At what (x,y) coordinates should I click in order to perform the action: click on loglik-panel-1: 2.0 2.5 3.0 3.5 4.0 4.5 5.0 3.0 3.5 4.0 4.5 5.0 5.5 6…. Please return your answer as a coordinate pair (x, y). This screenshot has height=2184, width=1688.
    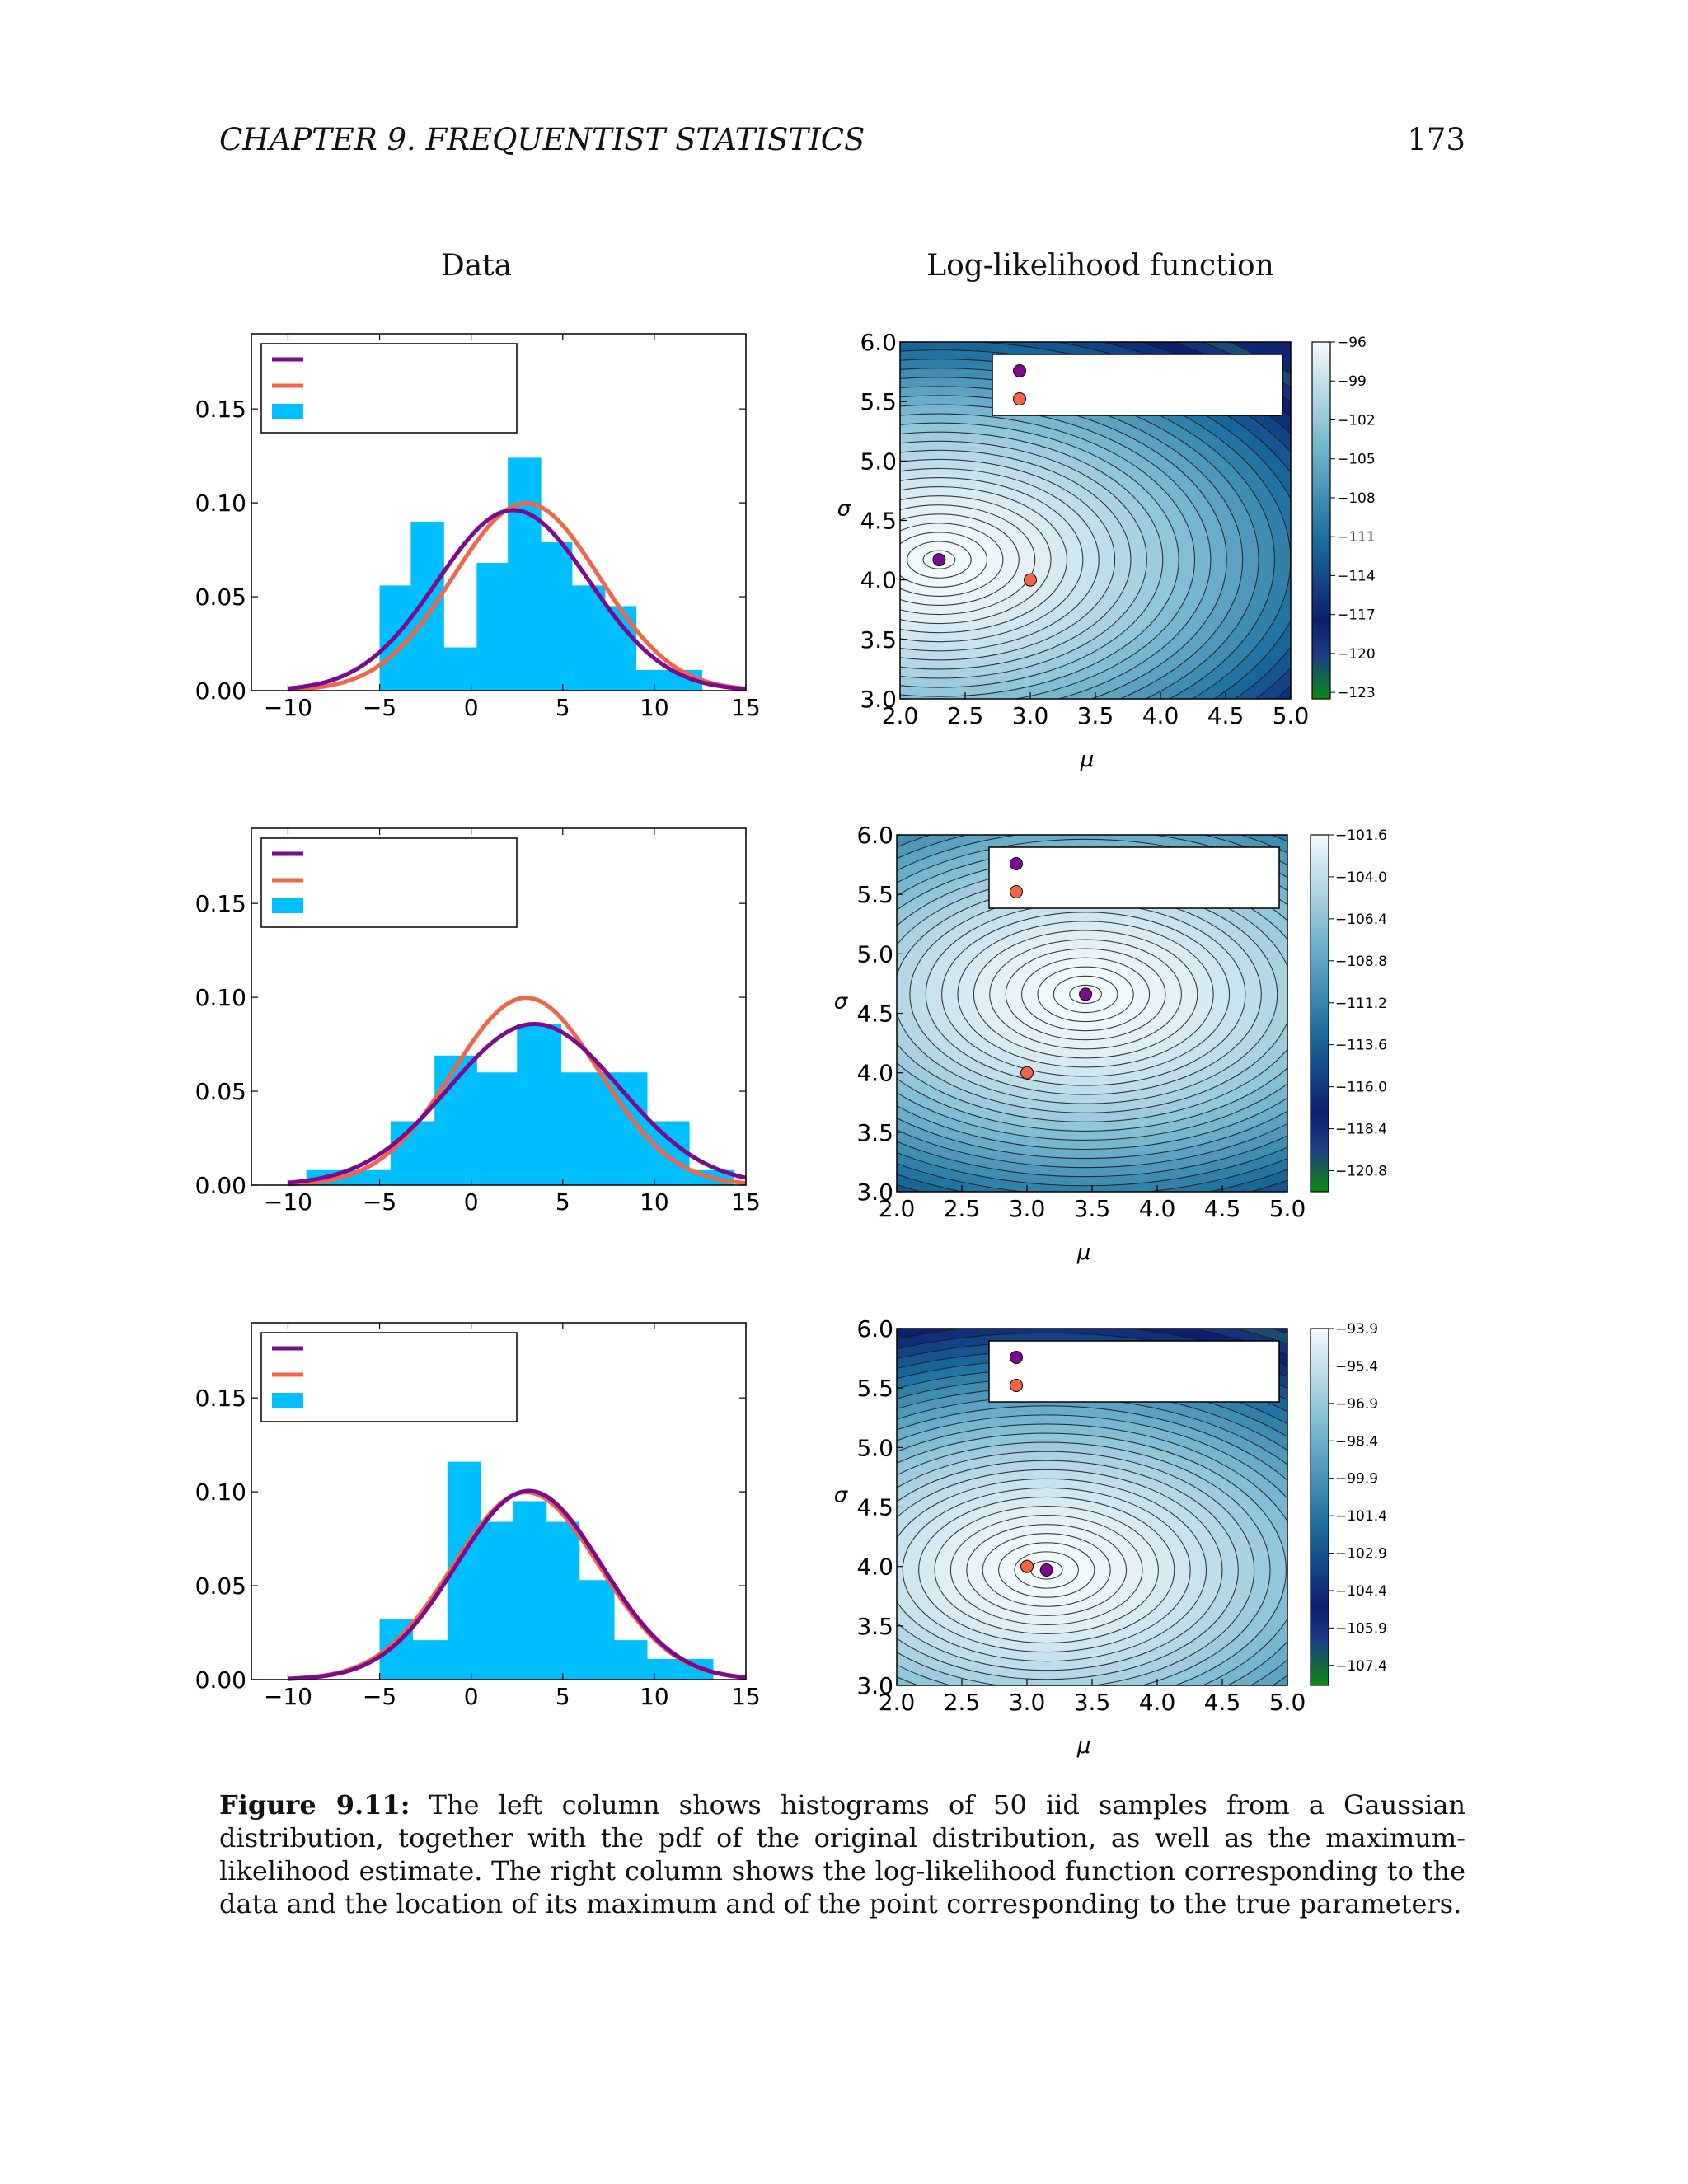
    Looking at the image, I should click on (1106, 550).